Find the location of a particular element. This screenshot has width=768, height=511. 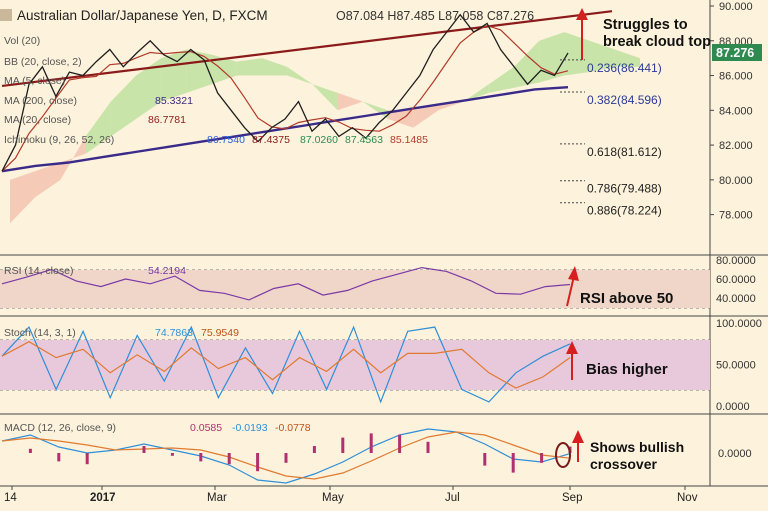

x-tick-label: Jul is located at coordinates (452, 498).